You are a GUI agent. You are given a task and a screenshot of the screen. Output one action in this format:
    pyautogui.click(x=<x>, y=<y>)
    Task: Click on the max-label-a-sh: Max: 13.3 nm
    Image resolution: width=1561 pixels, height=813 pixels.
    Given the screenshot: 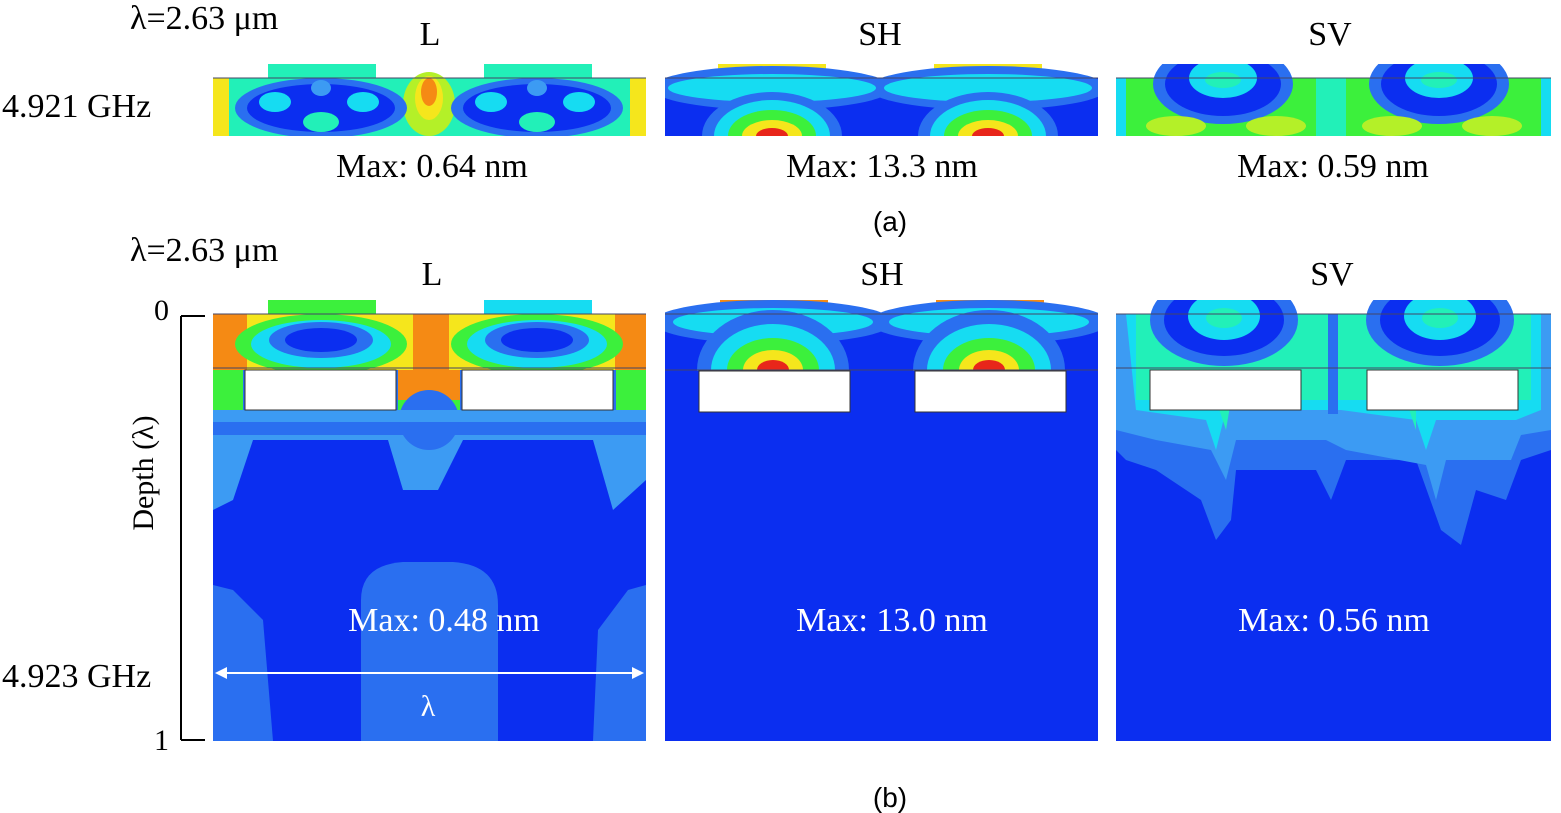 What is the action you would take?
    pyautogui.click(x=882, y=166)
    